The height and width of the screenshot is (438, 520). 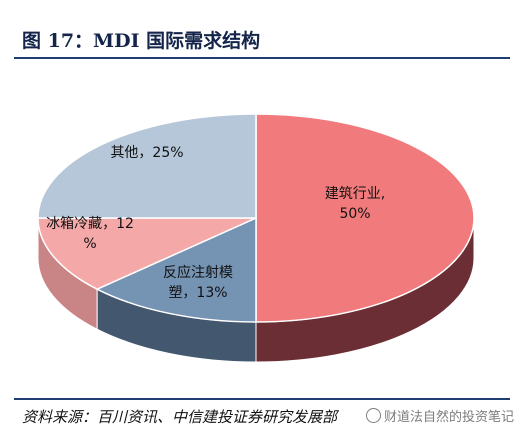 I want to click on watermark-text: 财道法自然的投资笔记, so click(x=449, y=417).